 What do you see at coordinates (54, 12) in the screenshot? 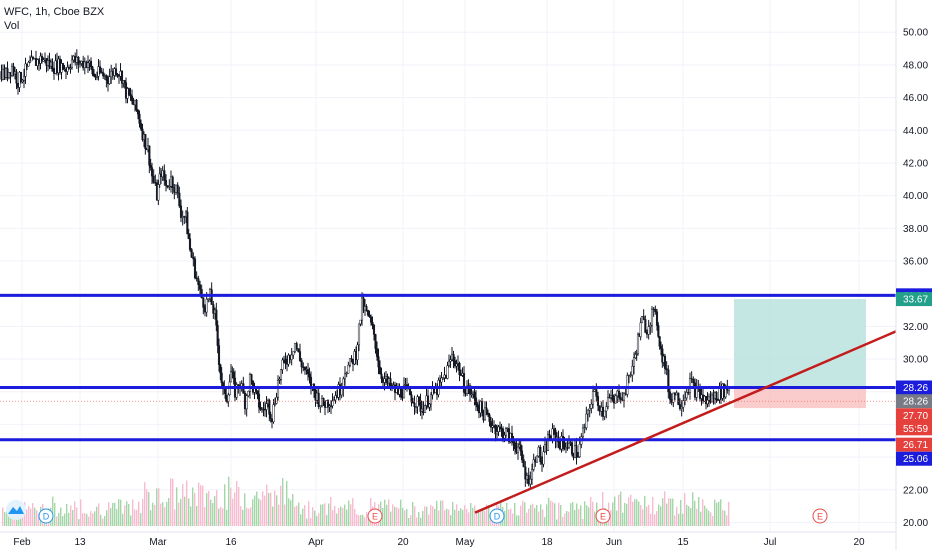
I see `symbol-label: WFC, 1h, Cboe BZX` at bounding box center [54, 12].